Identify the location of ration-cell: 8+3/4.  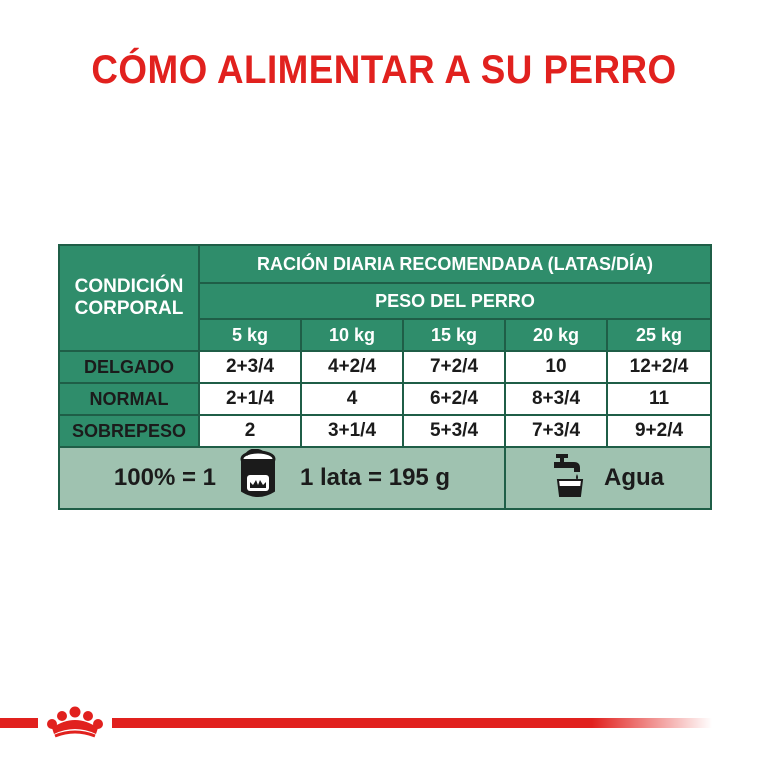
(556, 399).